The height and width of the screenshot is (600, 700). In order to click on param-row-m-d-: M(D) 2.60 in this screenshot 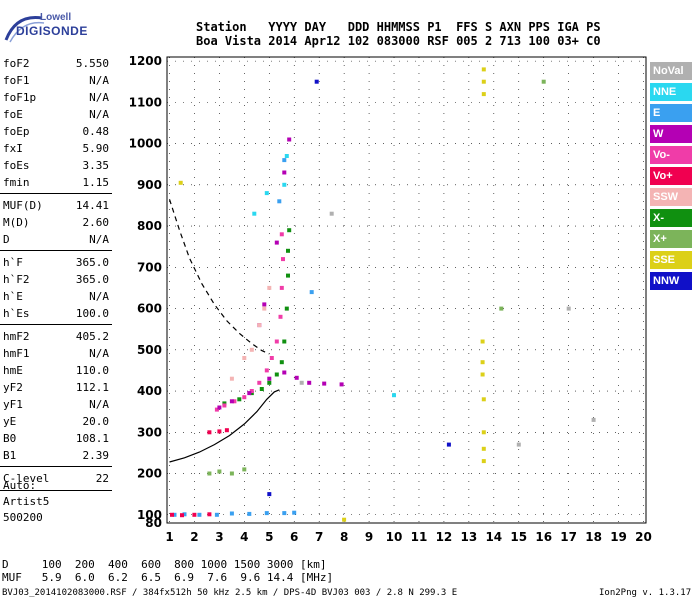, I will do `click(56, 222)`.